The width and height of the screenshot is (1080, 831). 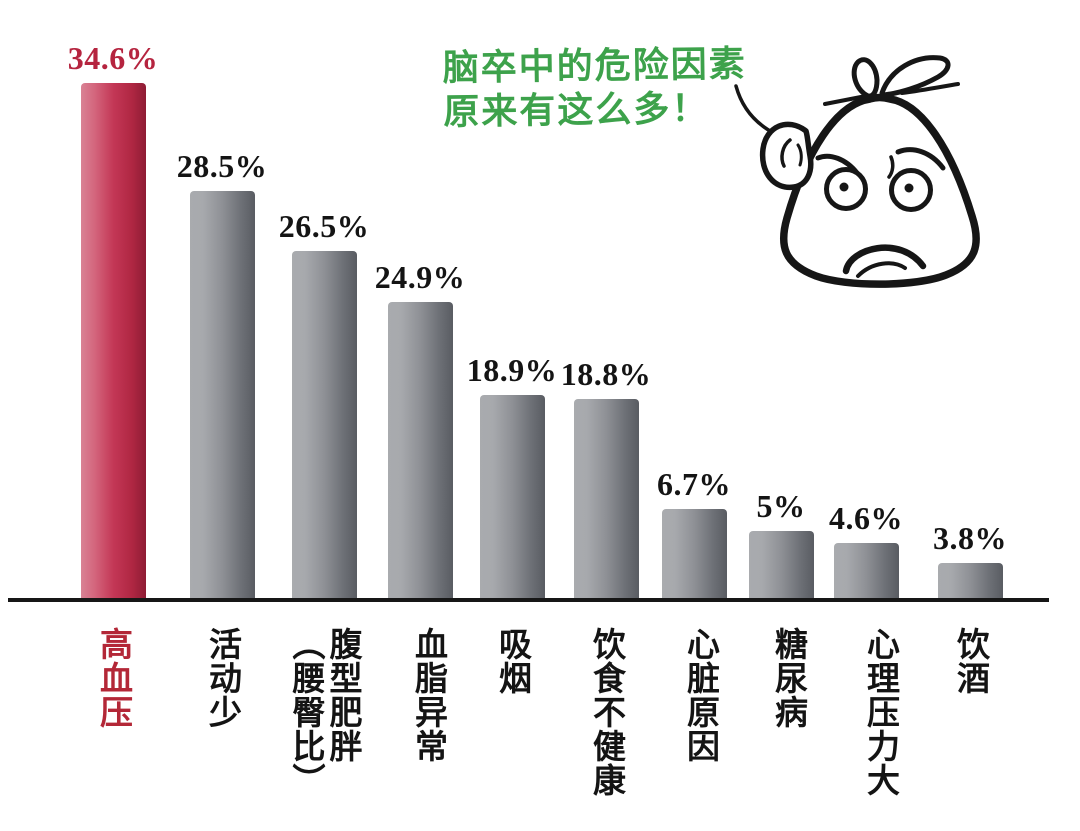 What do you see at coordinates (606, 498) in the screenshot?
I see `bar-饮食不健康` at bounding box center [606, 498].